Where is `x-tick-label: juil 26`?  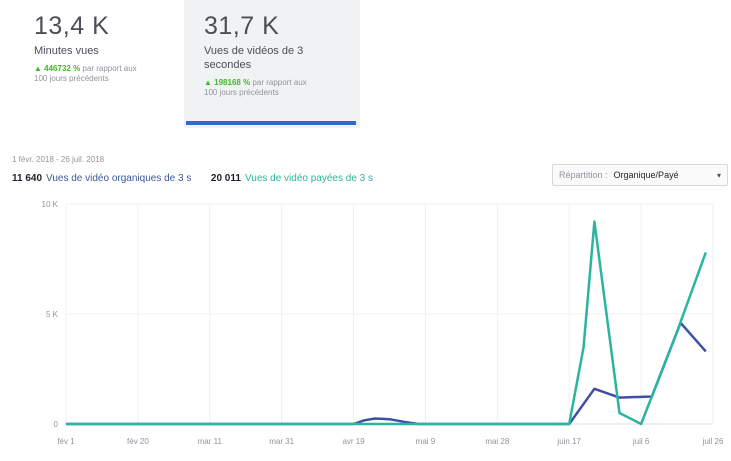
x-tick-label: juil 26 is located at coordinates (713, 441).